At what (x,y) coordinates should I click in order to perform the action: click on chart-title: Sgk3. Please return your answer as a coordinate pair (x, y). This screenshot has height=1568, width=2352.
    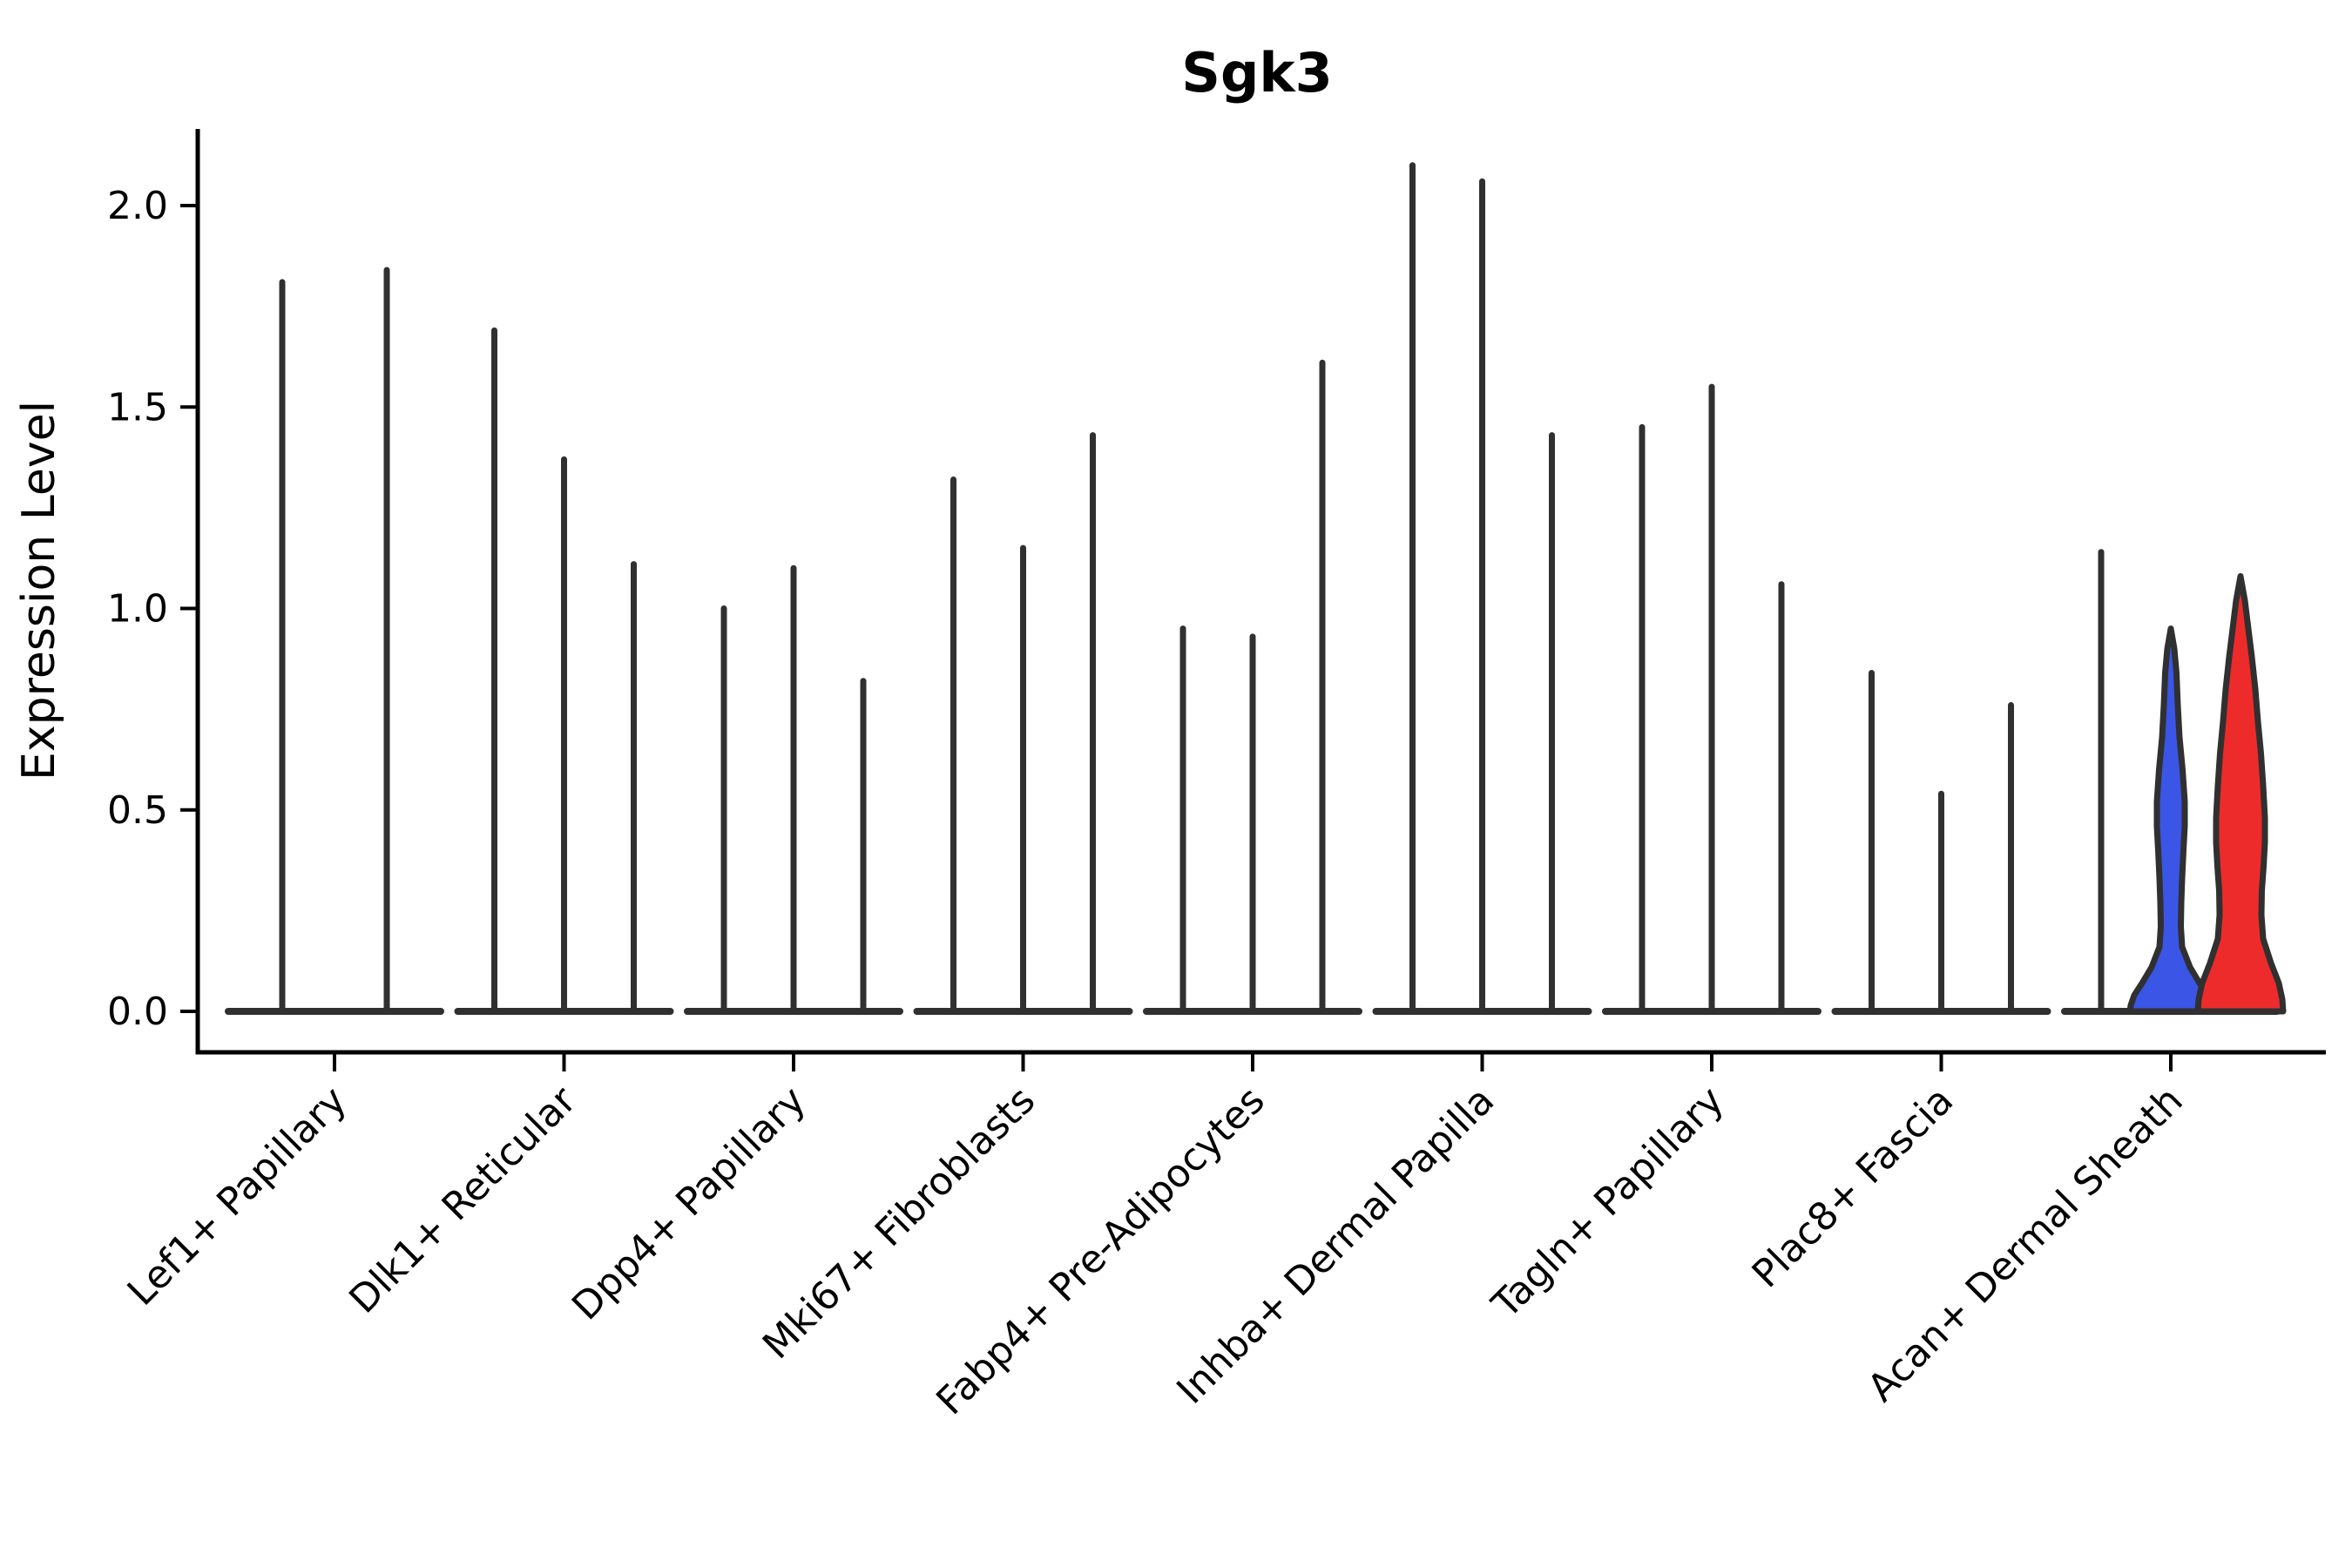
    Looking at the image, I should click on (1256, 73).